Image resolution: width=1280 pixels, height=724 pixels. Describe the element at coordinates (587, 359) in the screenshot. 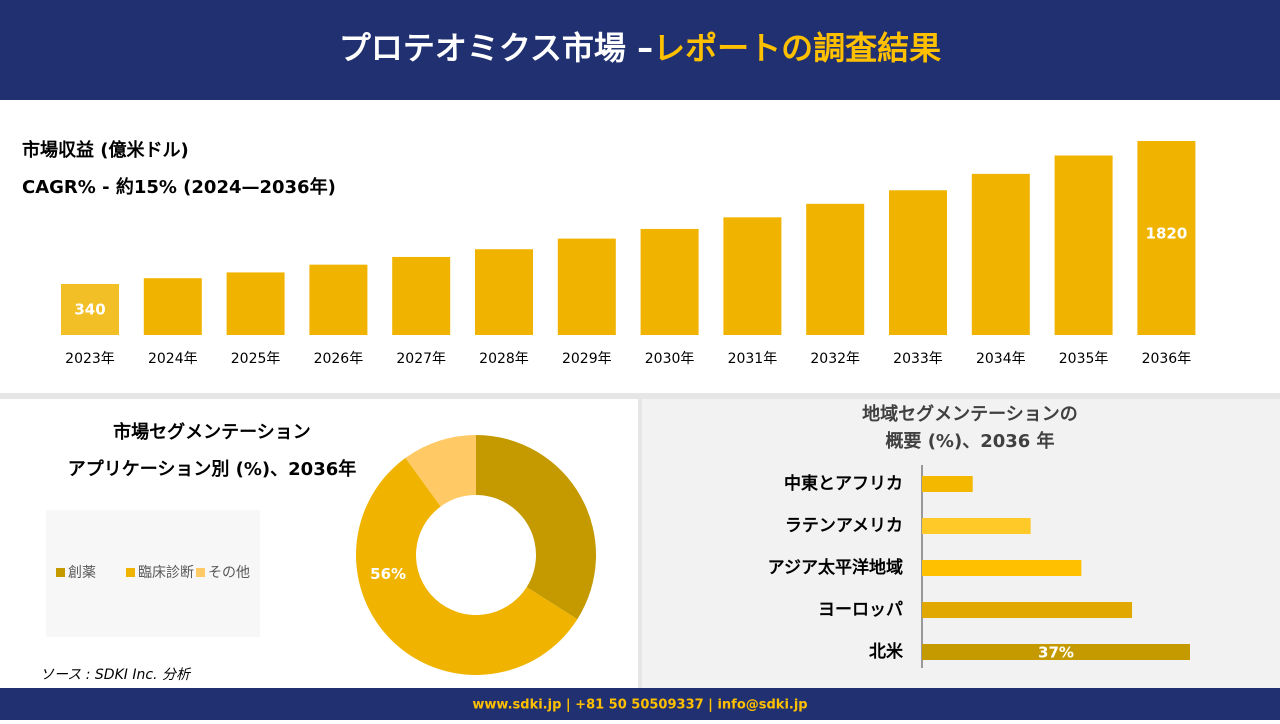

I see `x-tick-label: 2029年` at that location.